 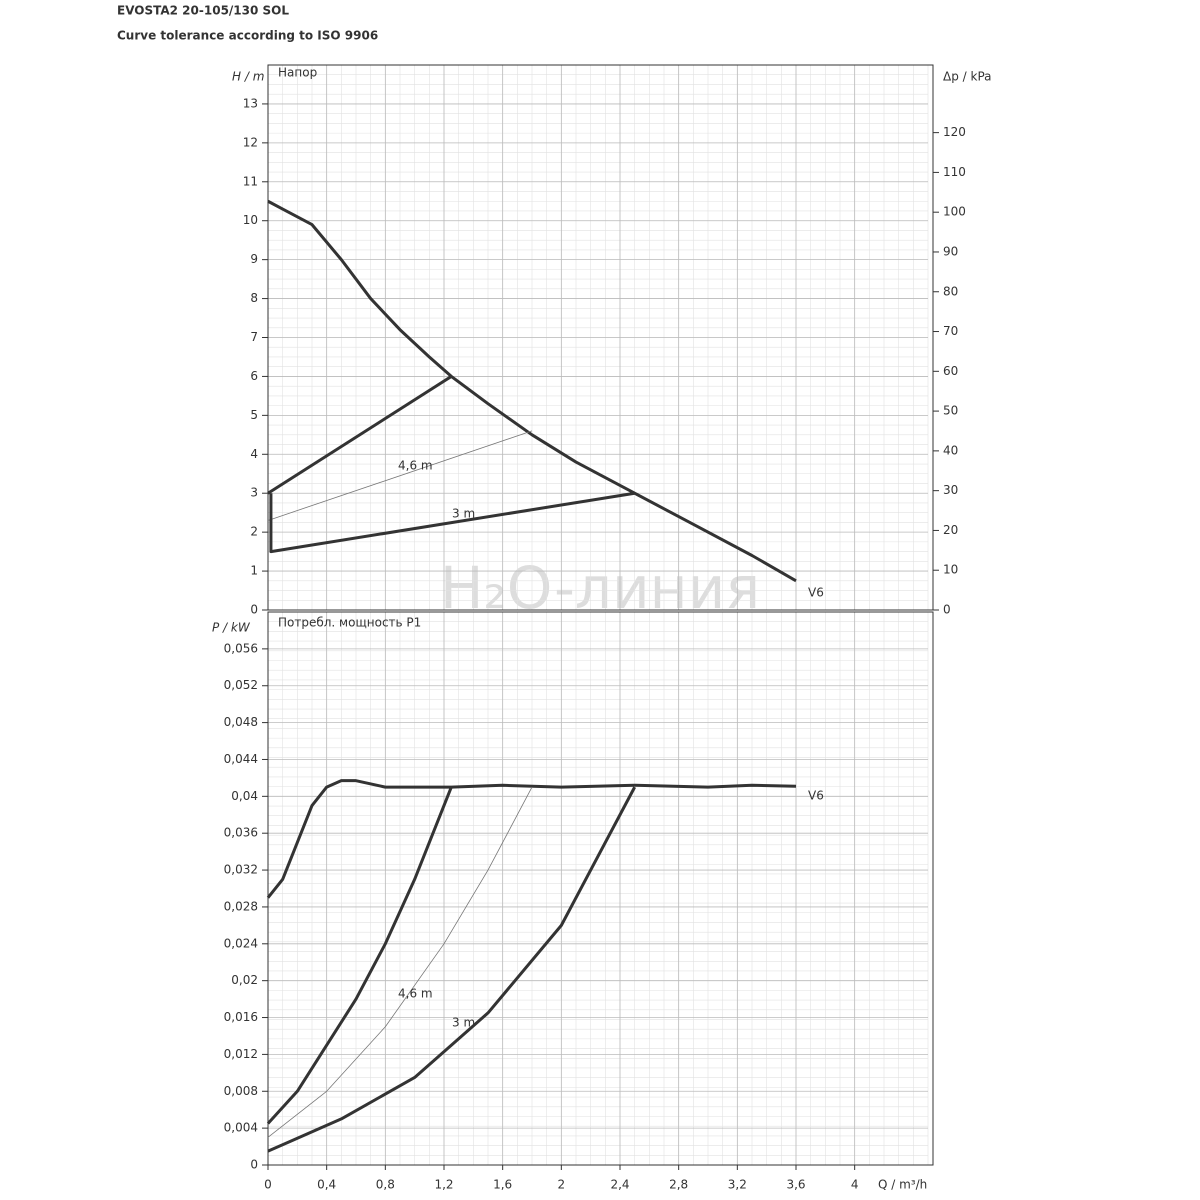 I want to click on panel-title: Напор, so click(x=297, y=73).